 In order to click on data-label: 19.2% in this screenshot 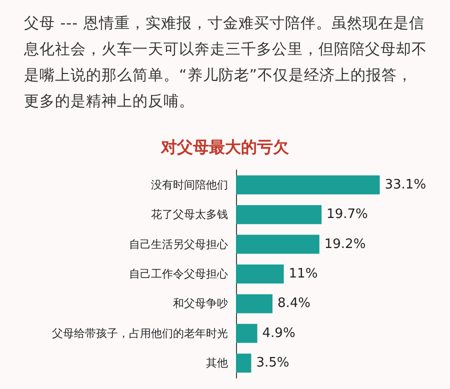, I will do `click(345, 244)`.